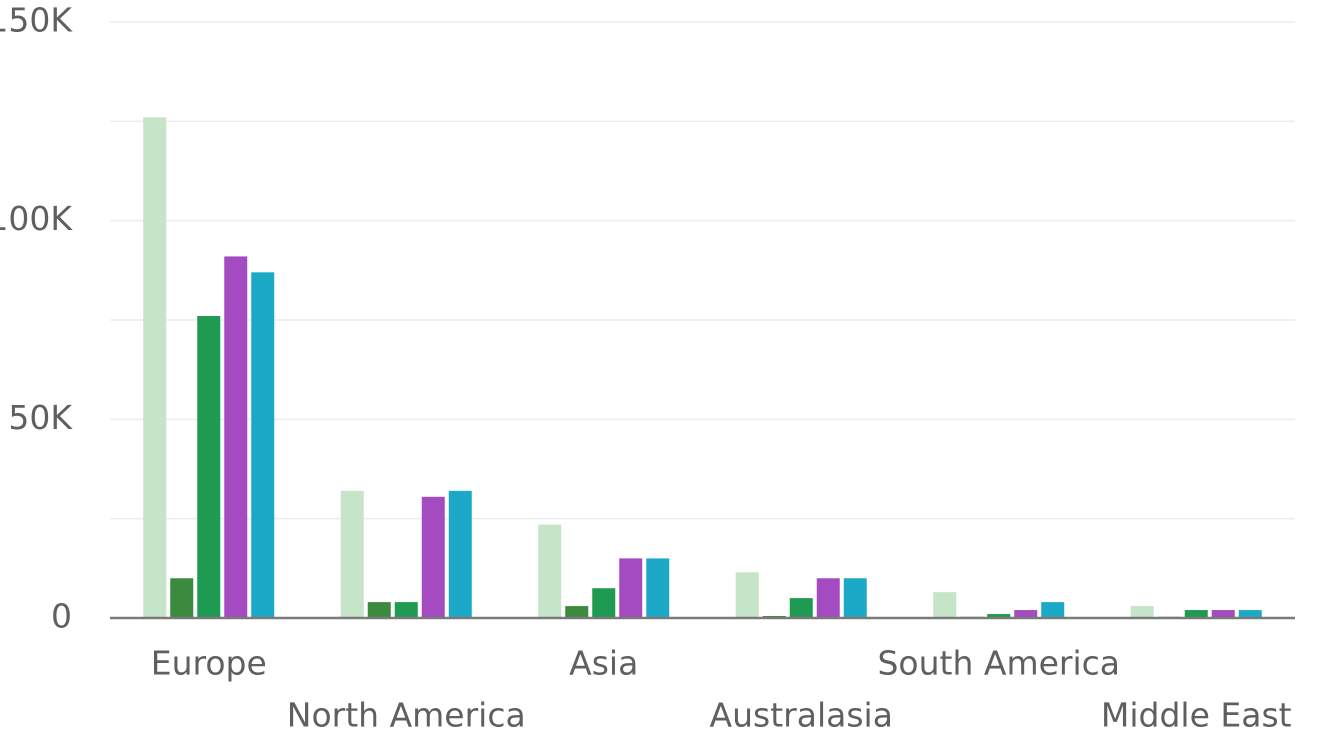 This screenshot has width=1328, height=747. I want to click on x-tick-label: Asia, so click(603, 663).